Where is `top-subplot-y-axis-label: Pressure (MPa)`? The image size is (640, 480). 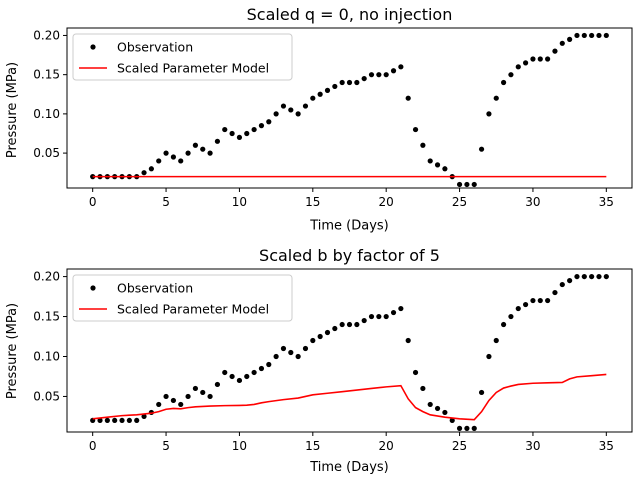 top-subplot-y-axis-label: Pressure (MPa) is located at coordinates (12, 110).